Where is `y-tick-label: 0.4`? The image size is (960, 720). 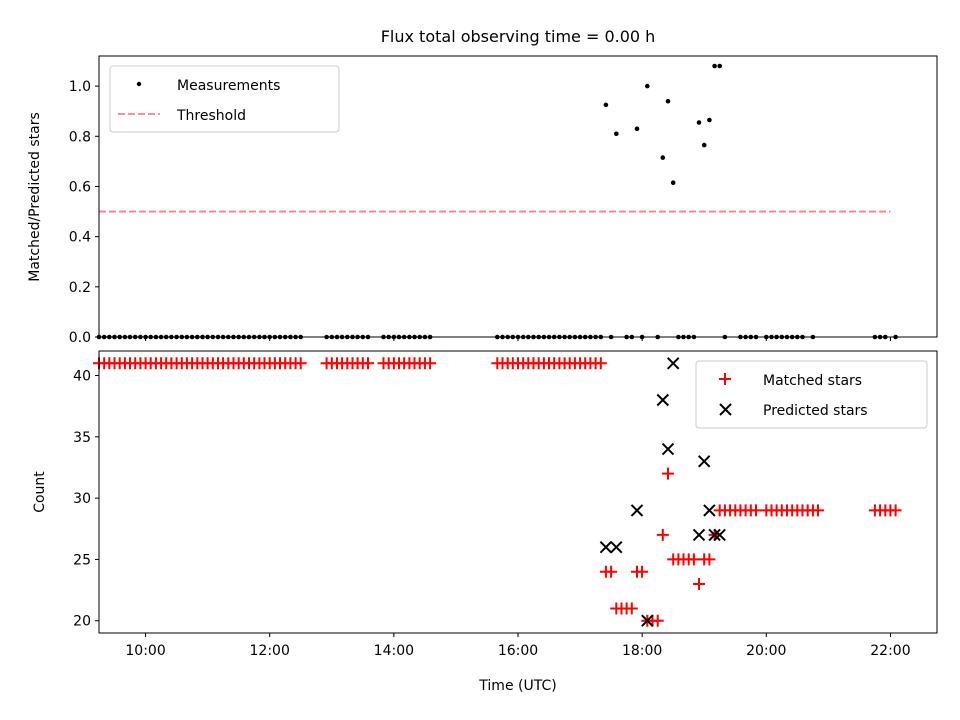 y-tick-label: 0.4 is located at coordinates (80, 238).